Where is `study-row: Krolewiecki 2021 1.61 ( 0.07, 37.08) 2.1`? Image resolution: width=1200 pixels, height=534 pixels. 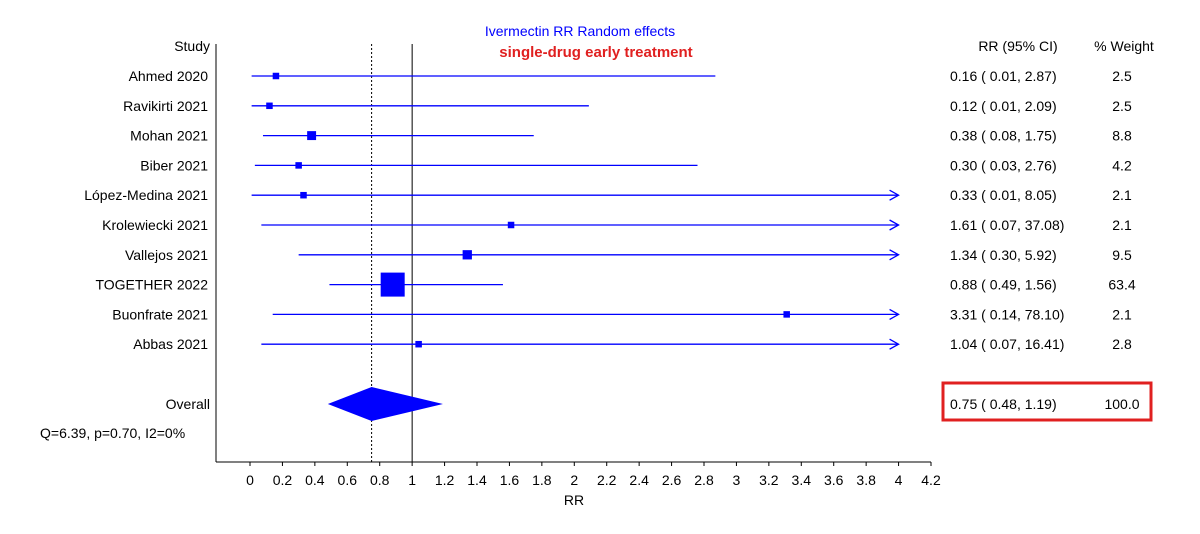
study-row: Krolewiecki 2021 1.61 ( 0.07, 37.08) 2.1 is located at coordinates (617, 225).